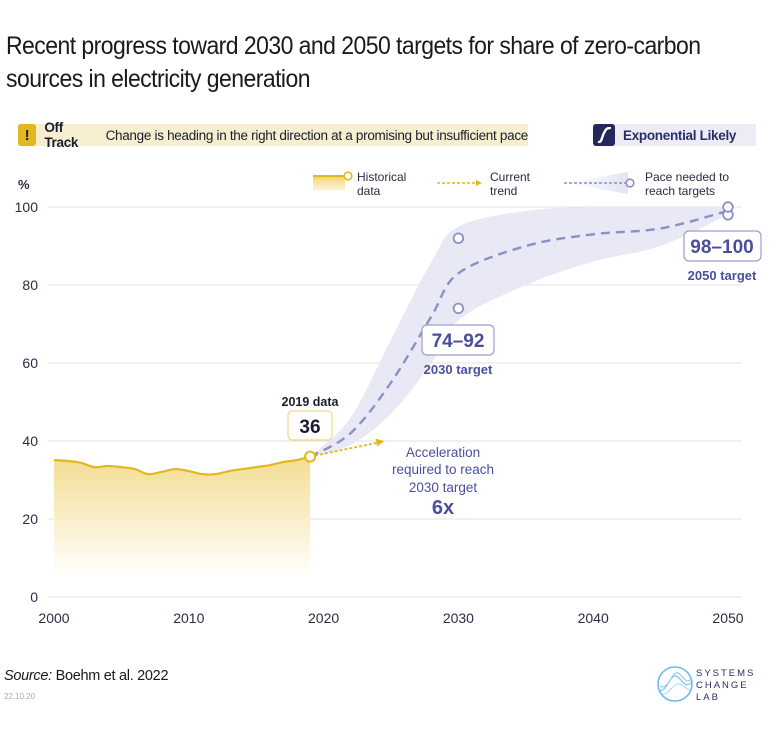  I want to click on logo-globe-icon, so click(675, 684).